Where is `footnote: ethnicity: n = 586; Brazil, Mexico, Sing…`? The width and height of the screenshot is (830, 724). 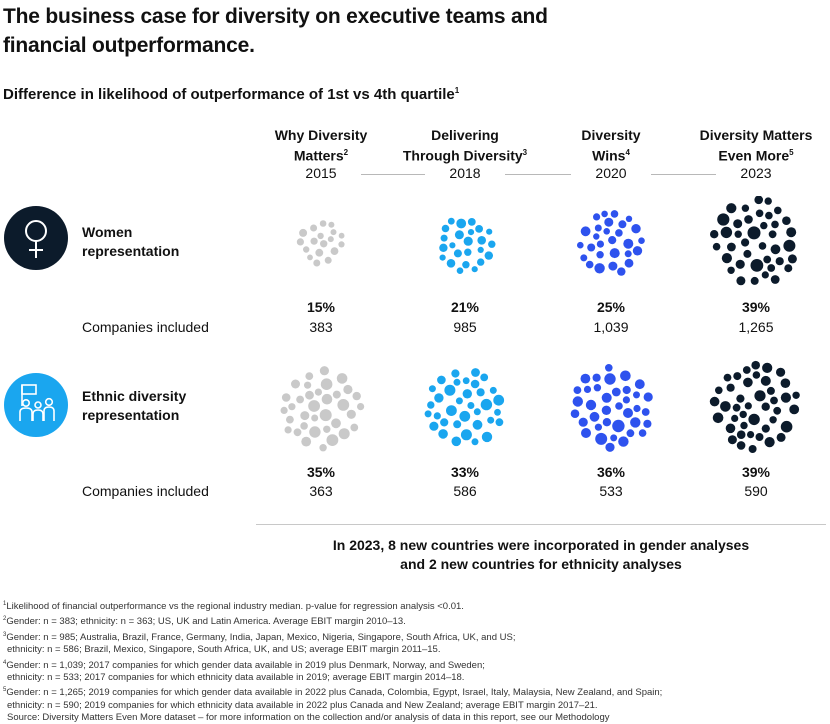 footnote: ethnicity: n = 586; Brazil, Mexico, Sing… is located at coordinates (224, 650).